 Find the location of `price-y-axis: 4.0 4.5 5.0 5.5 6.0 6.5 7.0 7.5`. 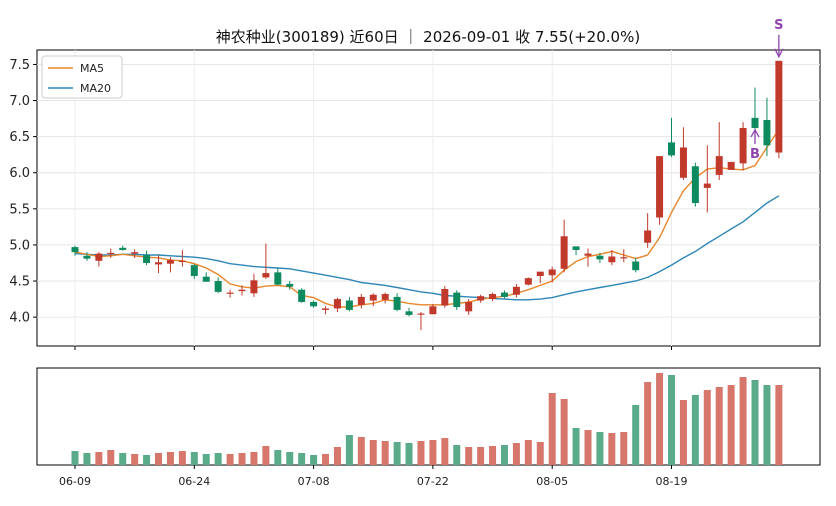

price-y-axis: 4.0 4.5 5.0 5.5 6.0 6.5 7.0 7.5 is located at coordinates (23, 192).